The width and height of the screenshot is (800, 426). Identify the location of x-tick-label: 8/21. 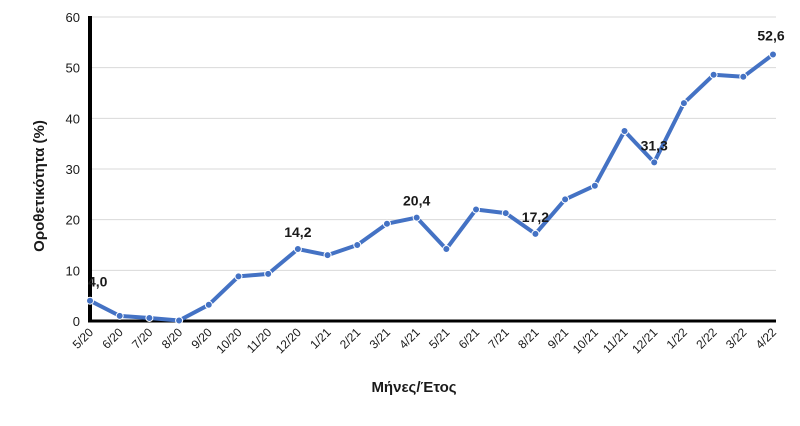
(528, 338).